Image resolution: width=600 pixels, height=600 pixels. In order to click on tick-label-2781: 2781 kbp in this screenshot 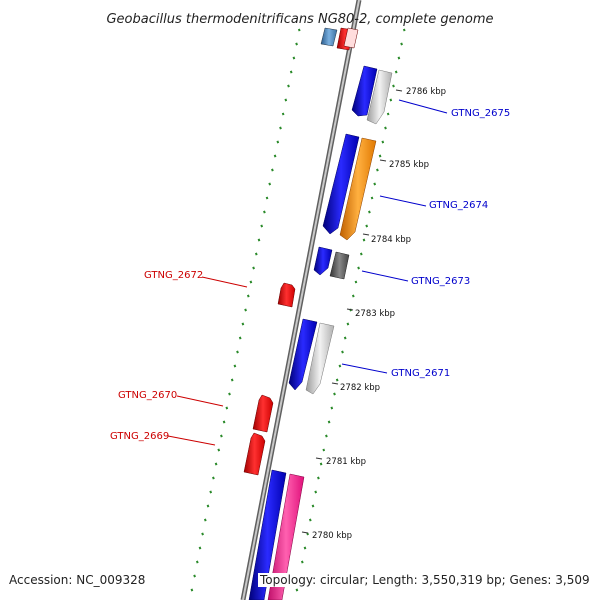, I will do `click(346, 462)`.